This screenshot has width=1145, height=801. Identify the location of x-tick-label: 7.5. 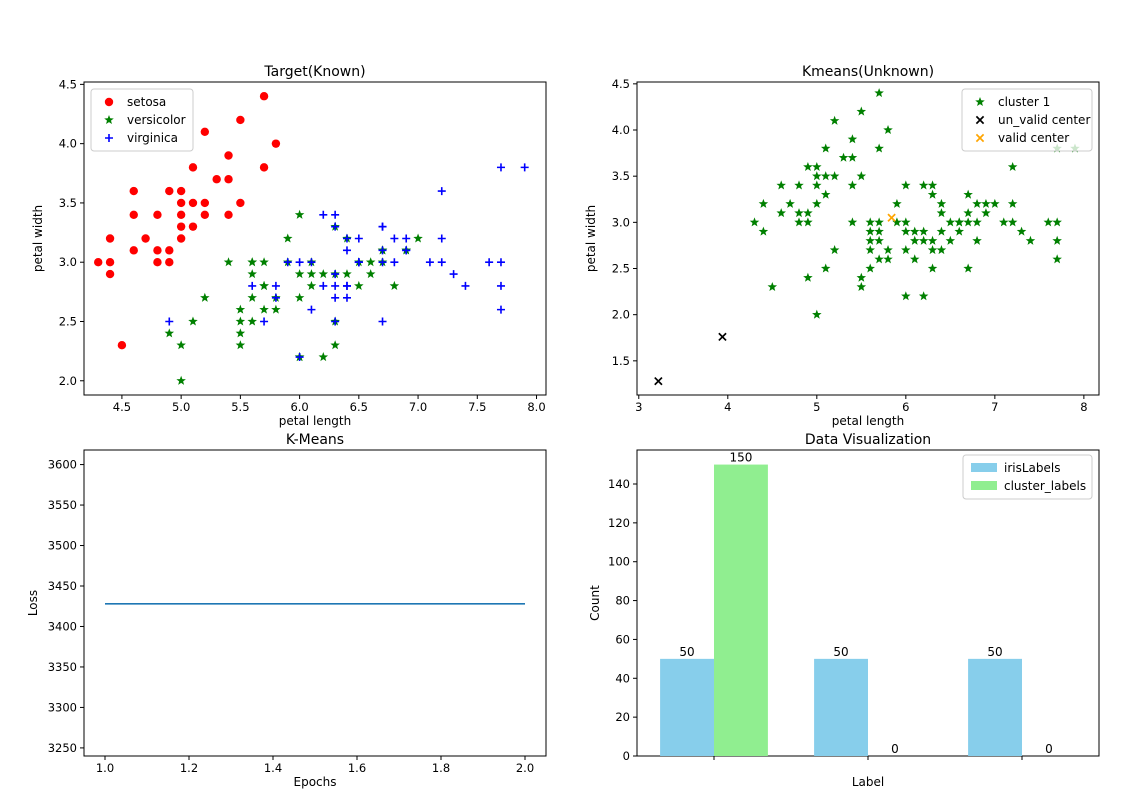
(477, 407).